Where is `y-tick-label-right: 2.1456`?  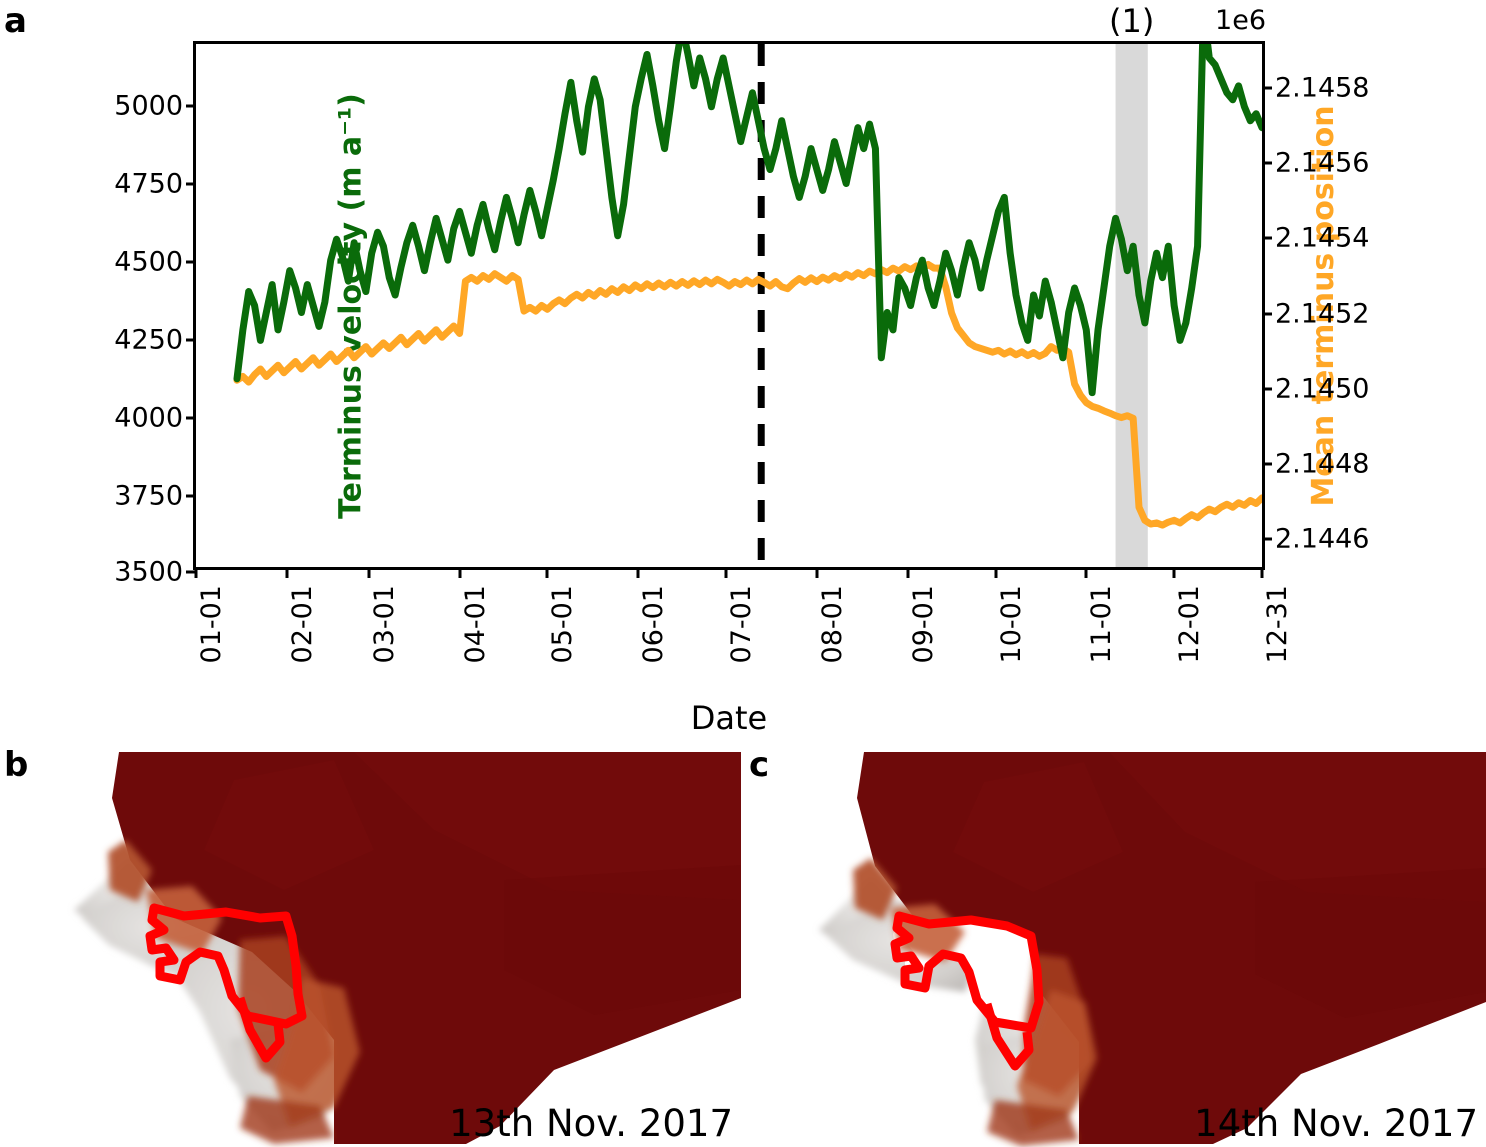
y-tick-label-right: 2.1456 is located at coordinates (1322, 163).